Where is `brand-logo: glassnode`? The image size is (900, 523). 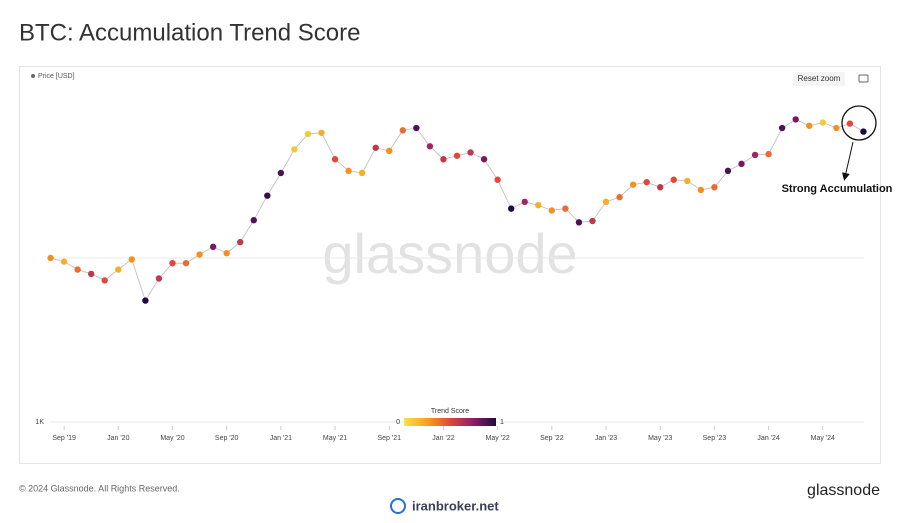
brand-logo: glassnode is located at coordinates (843, 490).